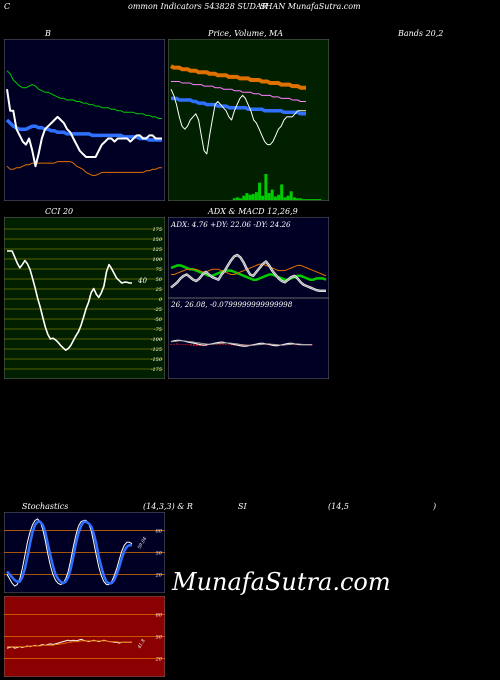  I want to click on macd-chart: 26, 26.08, -0.0799999999999998, so click(248, 338).